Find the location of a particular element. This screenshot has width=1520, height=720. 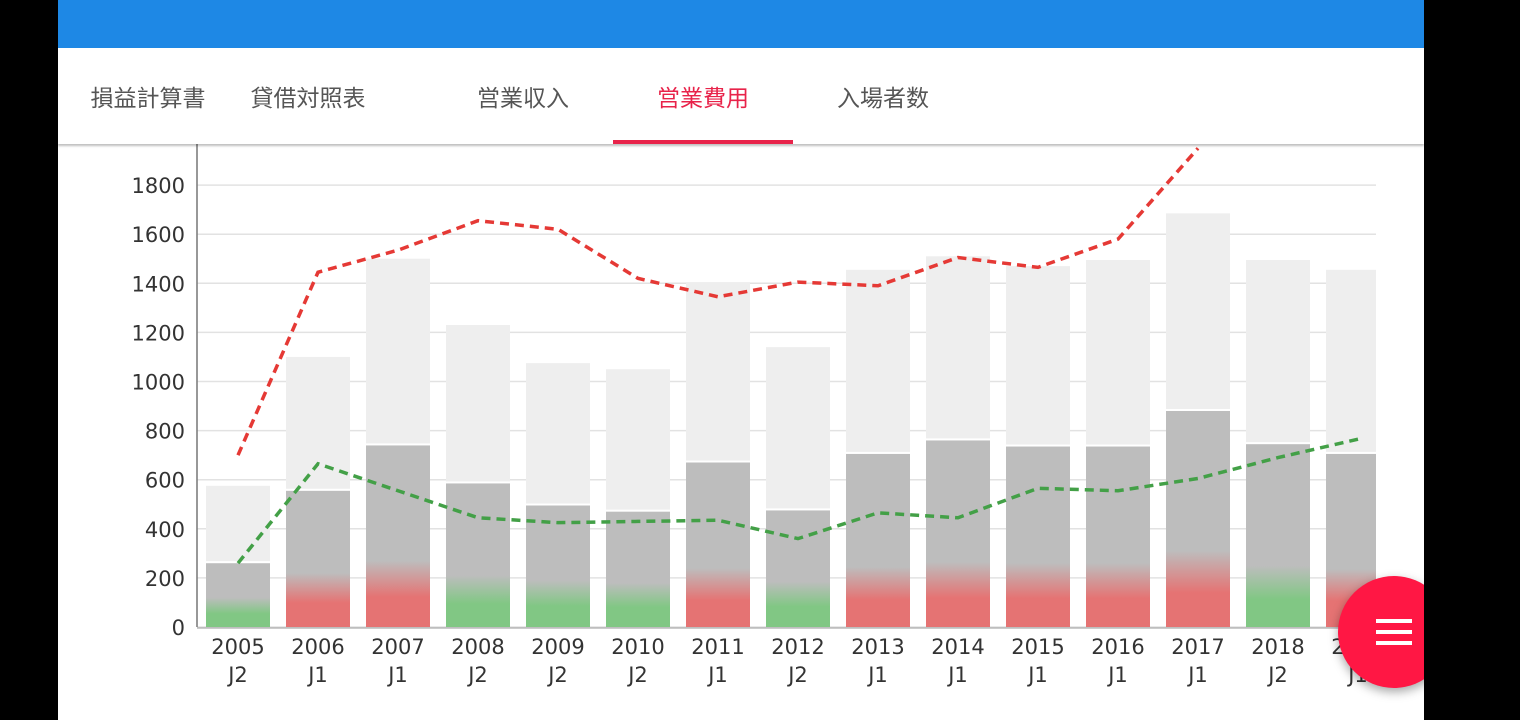

x-tick-year: 2011 is located at coordinates (717, 647).